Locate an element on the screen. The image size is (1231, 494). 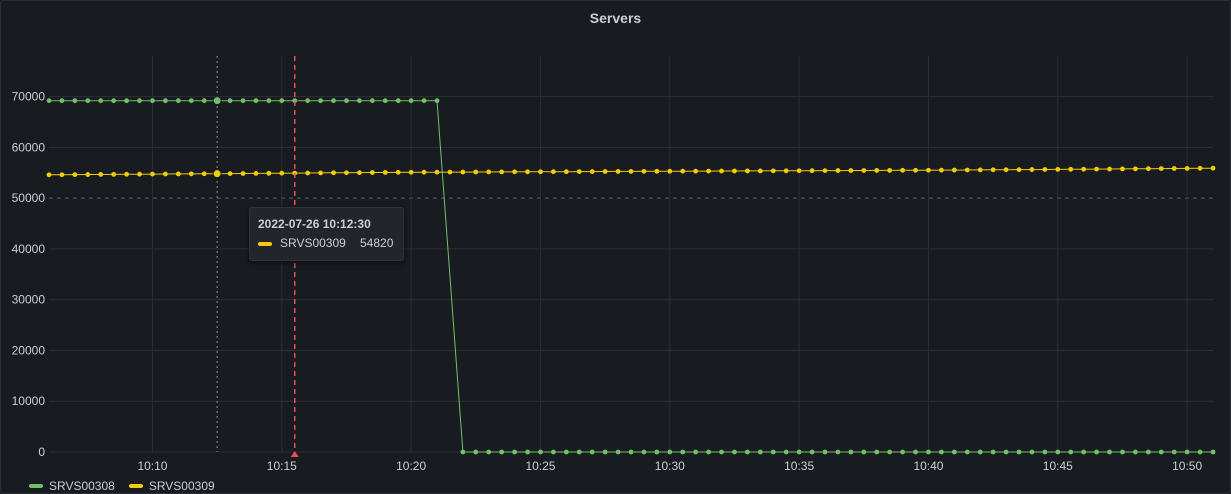
legend-item-srvs00309: SRVS00309 is located at coordinates (171, 486).